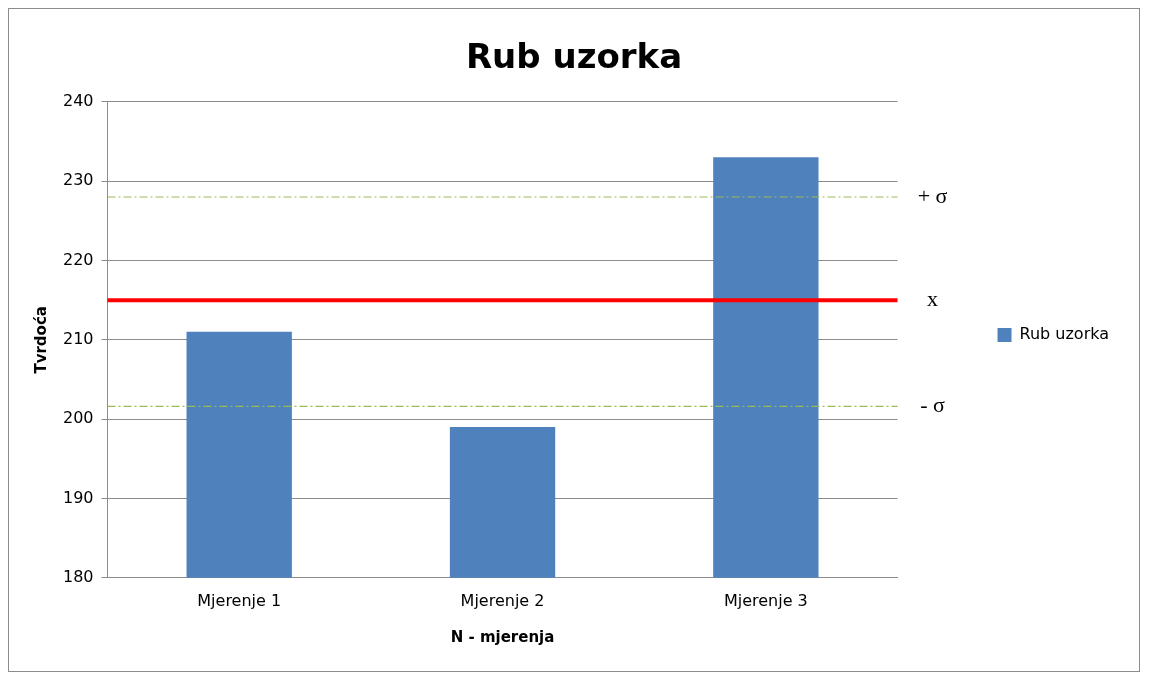  Describe the element at coordinates (502, 600) in the screenshot. I see `x-tick-label: Mjerenje 2` at that location.